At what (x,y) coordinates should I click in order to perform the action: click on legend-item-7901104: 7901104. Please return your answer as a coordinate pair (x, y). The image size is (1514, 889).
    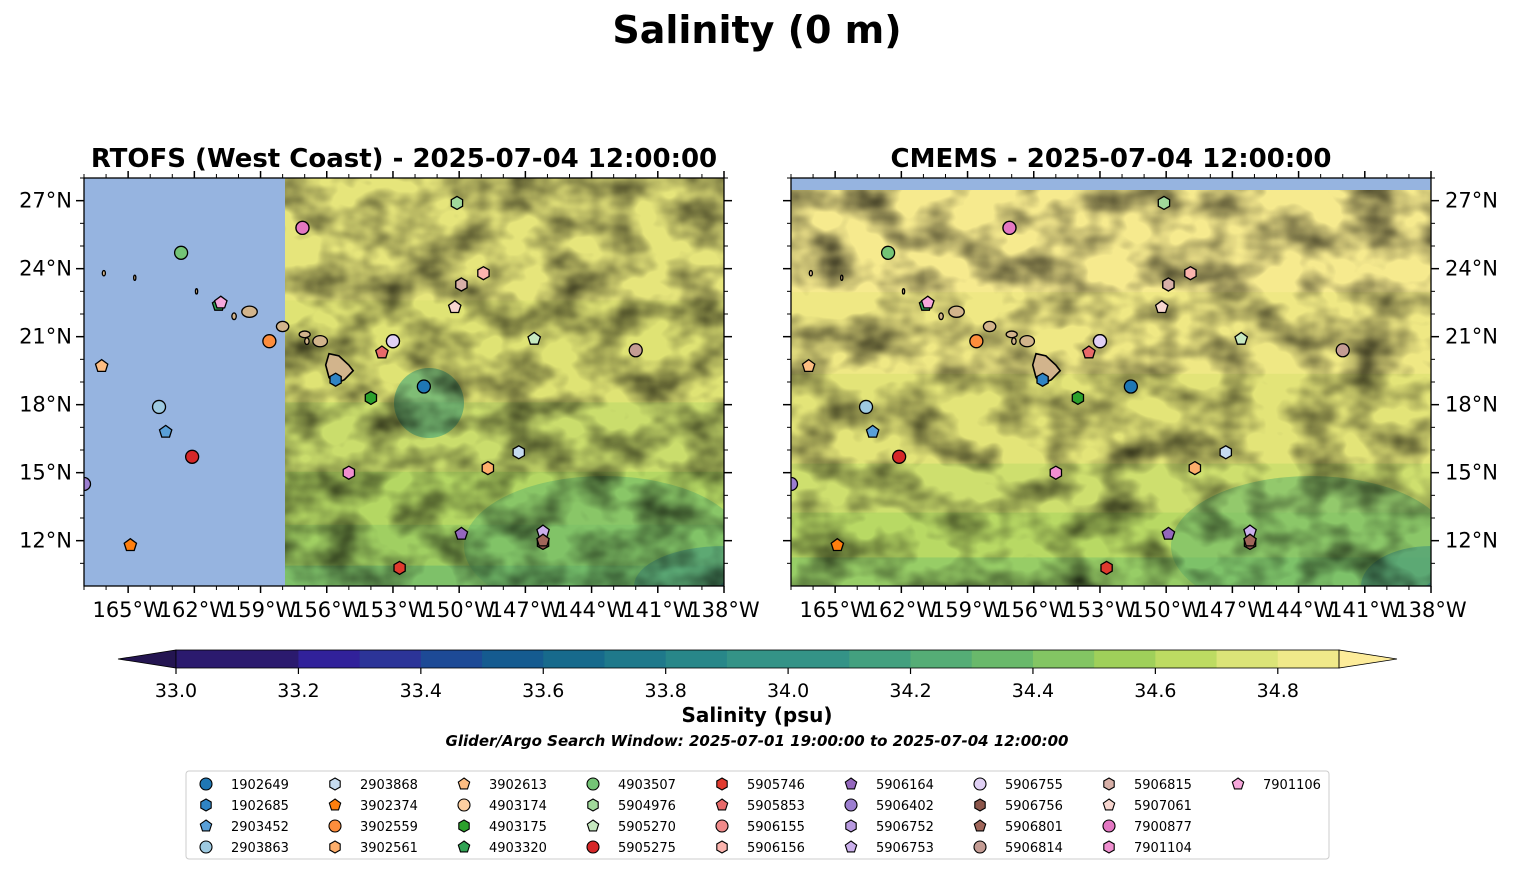
    Looking at the image, I should click on (1147, 848).